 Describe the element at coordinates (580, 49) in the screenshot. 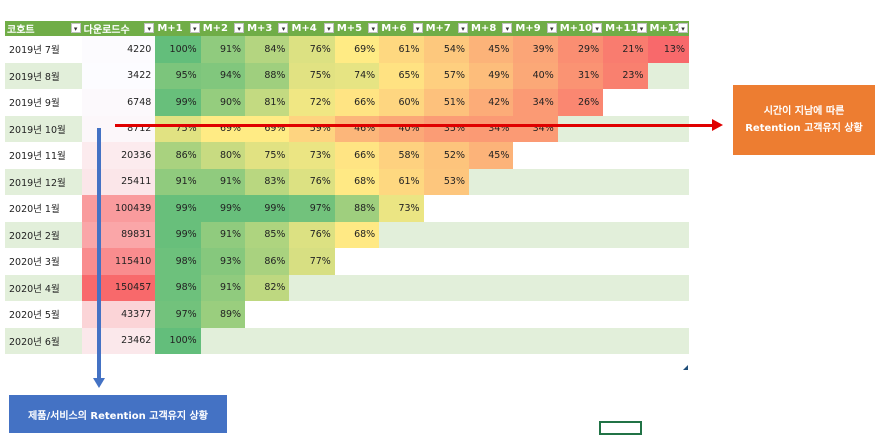

I see `retention-cell: 29%` at that location.